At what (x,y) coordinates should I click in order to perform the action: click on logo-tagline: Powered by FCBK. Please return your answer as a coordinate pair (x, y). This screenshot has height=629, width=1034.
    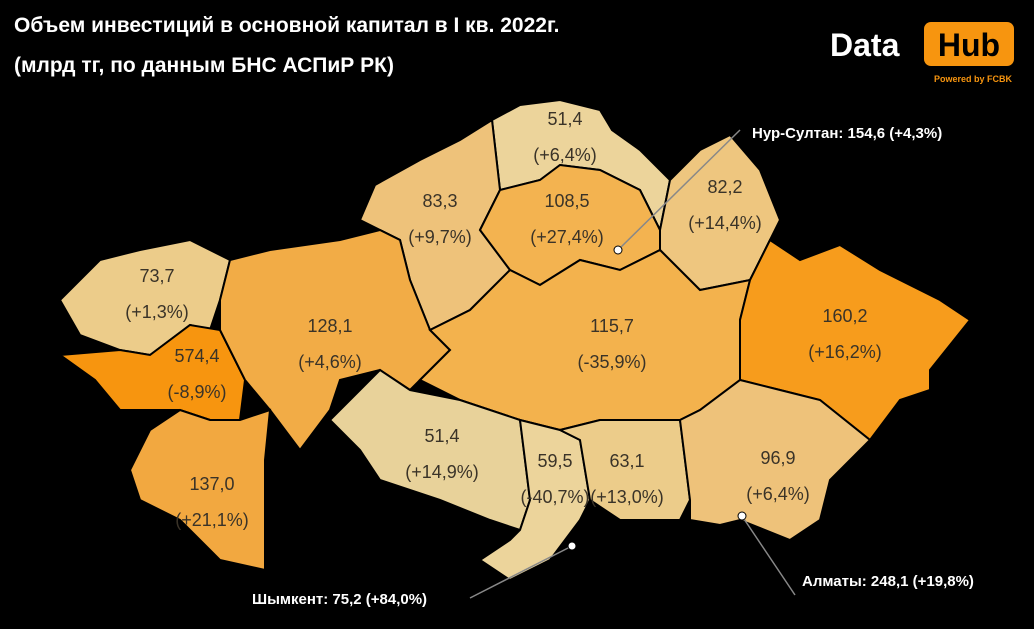
    Looking at the image, I should click on (973, 79).